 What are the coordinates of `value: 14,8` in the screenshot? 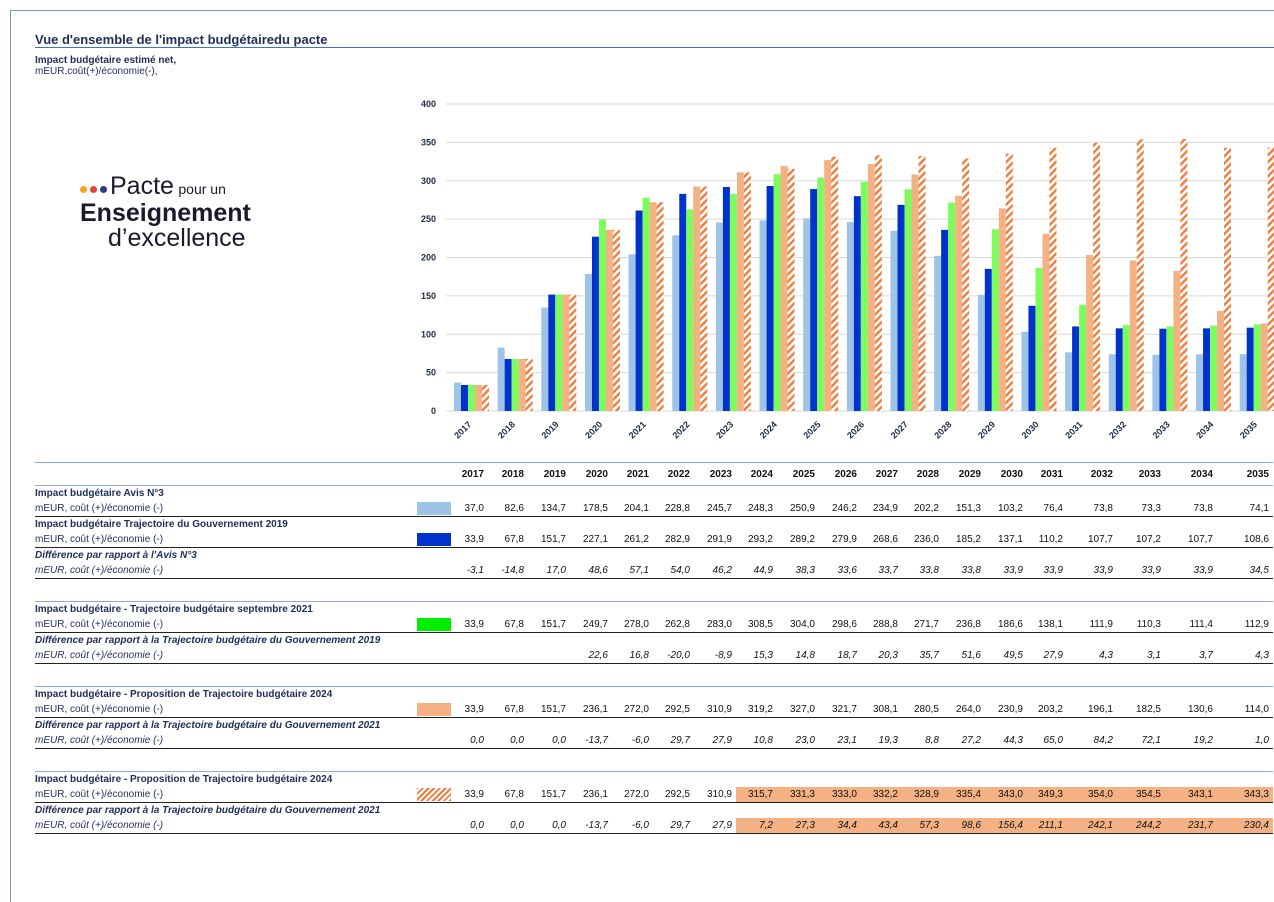 It's located at (798, 656).